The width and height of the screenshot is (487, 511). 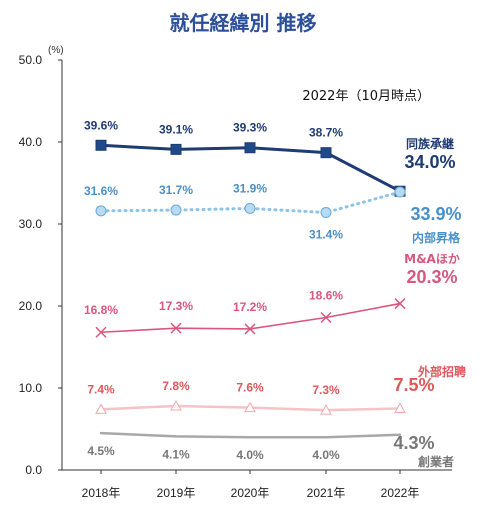 I want to click on series-3-data-label: 7.8%, so click(x=176, y=386).